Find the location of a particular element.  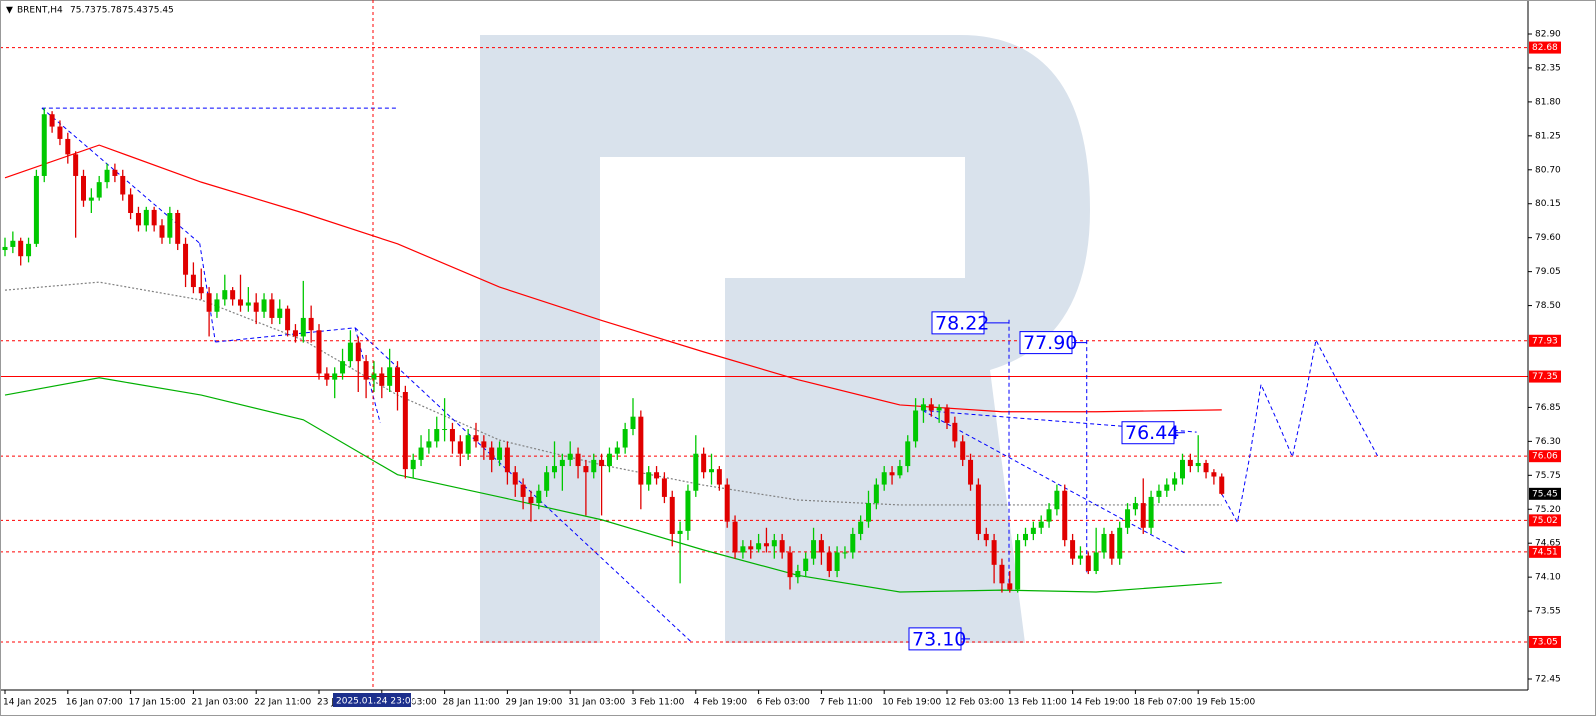

level-label: 75.02 is located at coordinates (1545, 521).